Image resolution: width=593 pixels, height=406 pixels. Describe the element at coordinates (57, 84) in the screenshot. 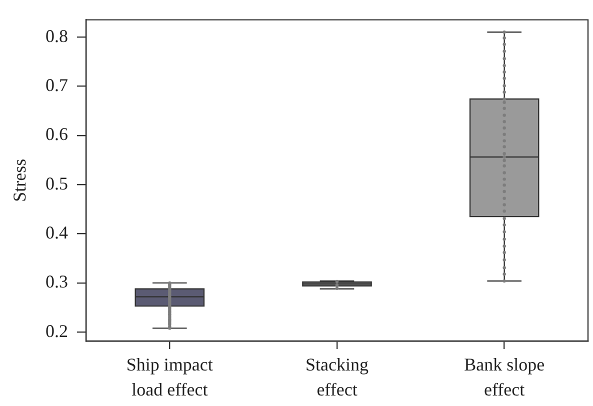

I see `y-tick-label: 0.7` at that location.